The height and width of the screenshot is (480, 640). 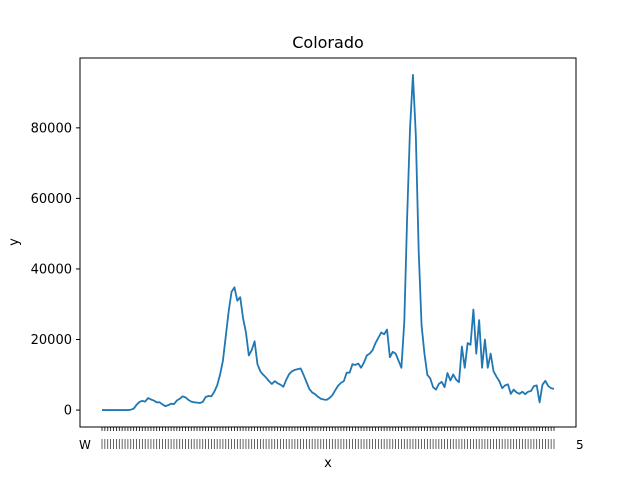 I want to click on chart-title: Colorado, so click(x=328, y=42).